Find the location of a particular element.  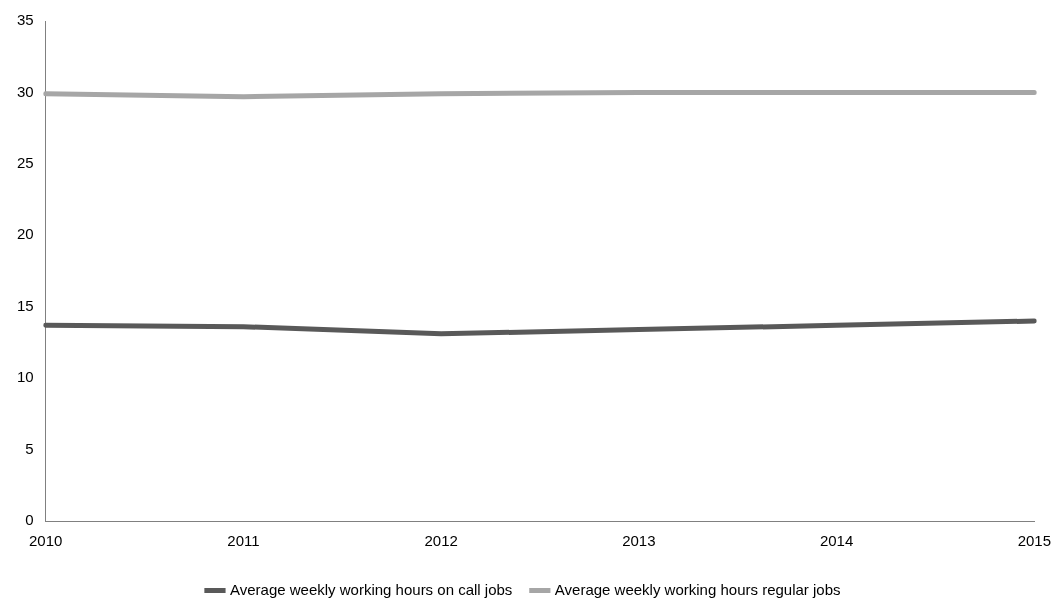

y-tick-label: 30 is located at coordinates (25, 91).